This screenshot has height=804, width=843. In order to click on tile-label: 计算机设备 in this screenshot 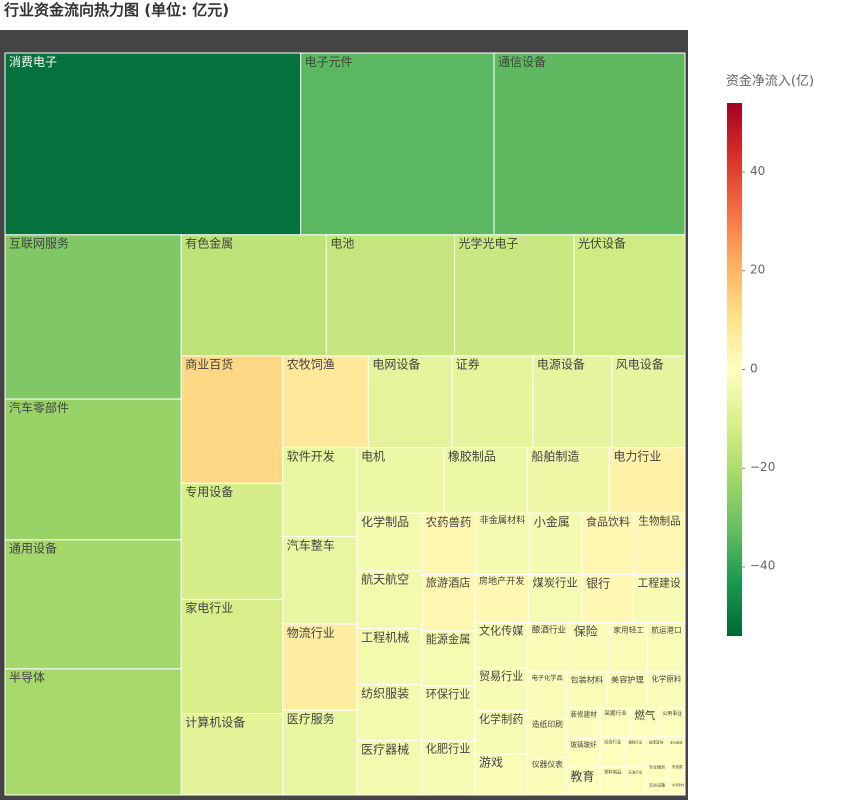, I will do `click(215, 721)`.